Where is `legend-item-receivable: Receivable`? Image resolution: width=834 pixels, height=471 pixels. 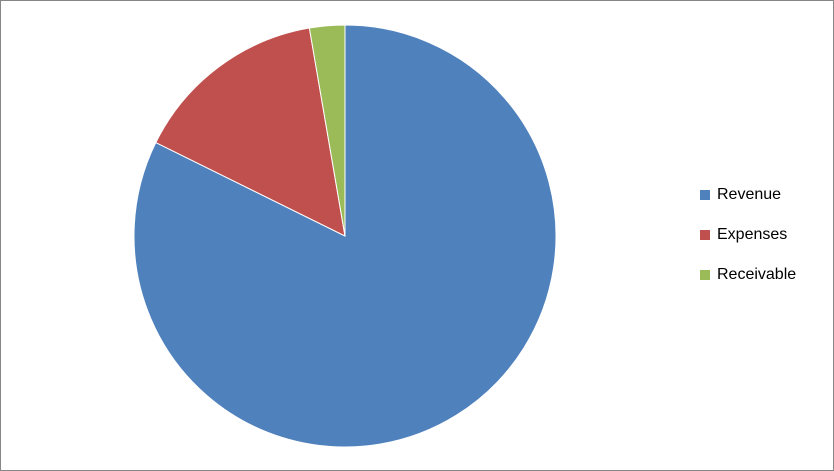 legend-item-receivable: Receivable is located at coordinates (748, 275).